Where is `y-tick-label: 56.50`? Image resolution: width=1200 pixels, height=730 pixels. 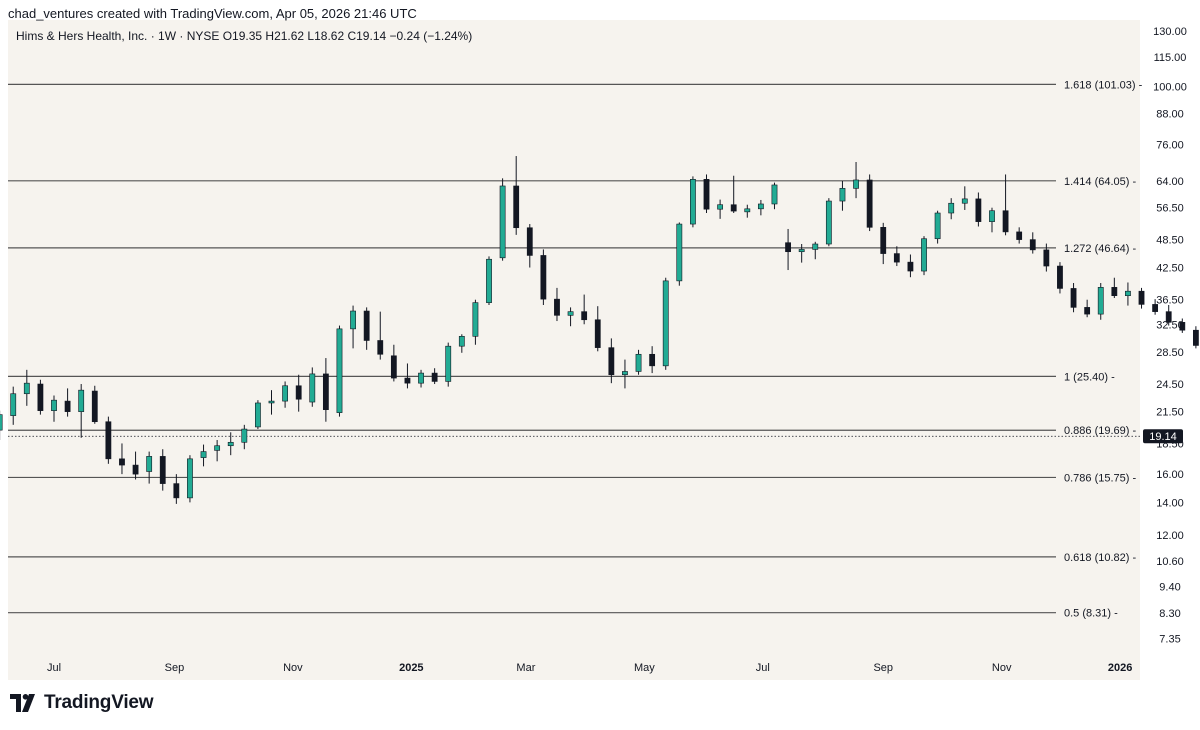 y-tick-label: 56.50 is located at coordinates (1170, 208).